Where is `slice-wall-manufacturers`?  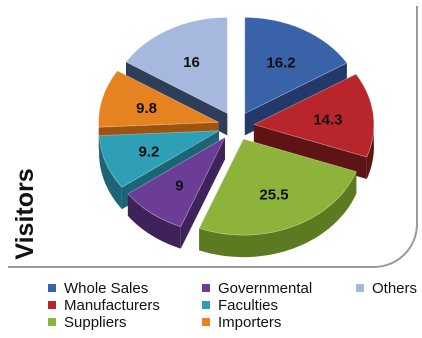
slice-wall-manufacturers is located at coordinates (370, 149).